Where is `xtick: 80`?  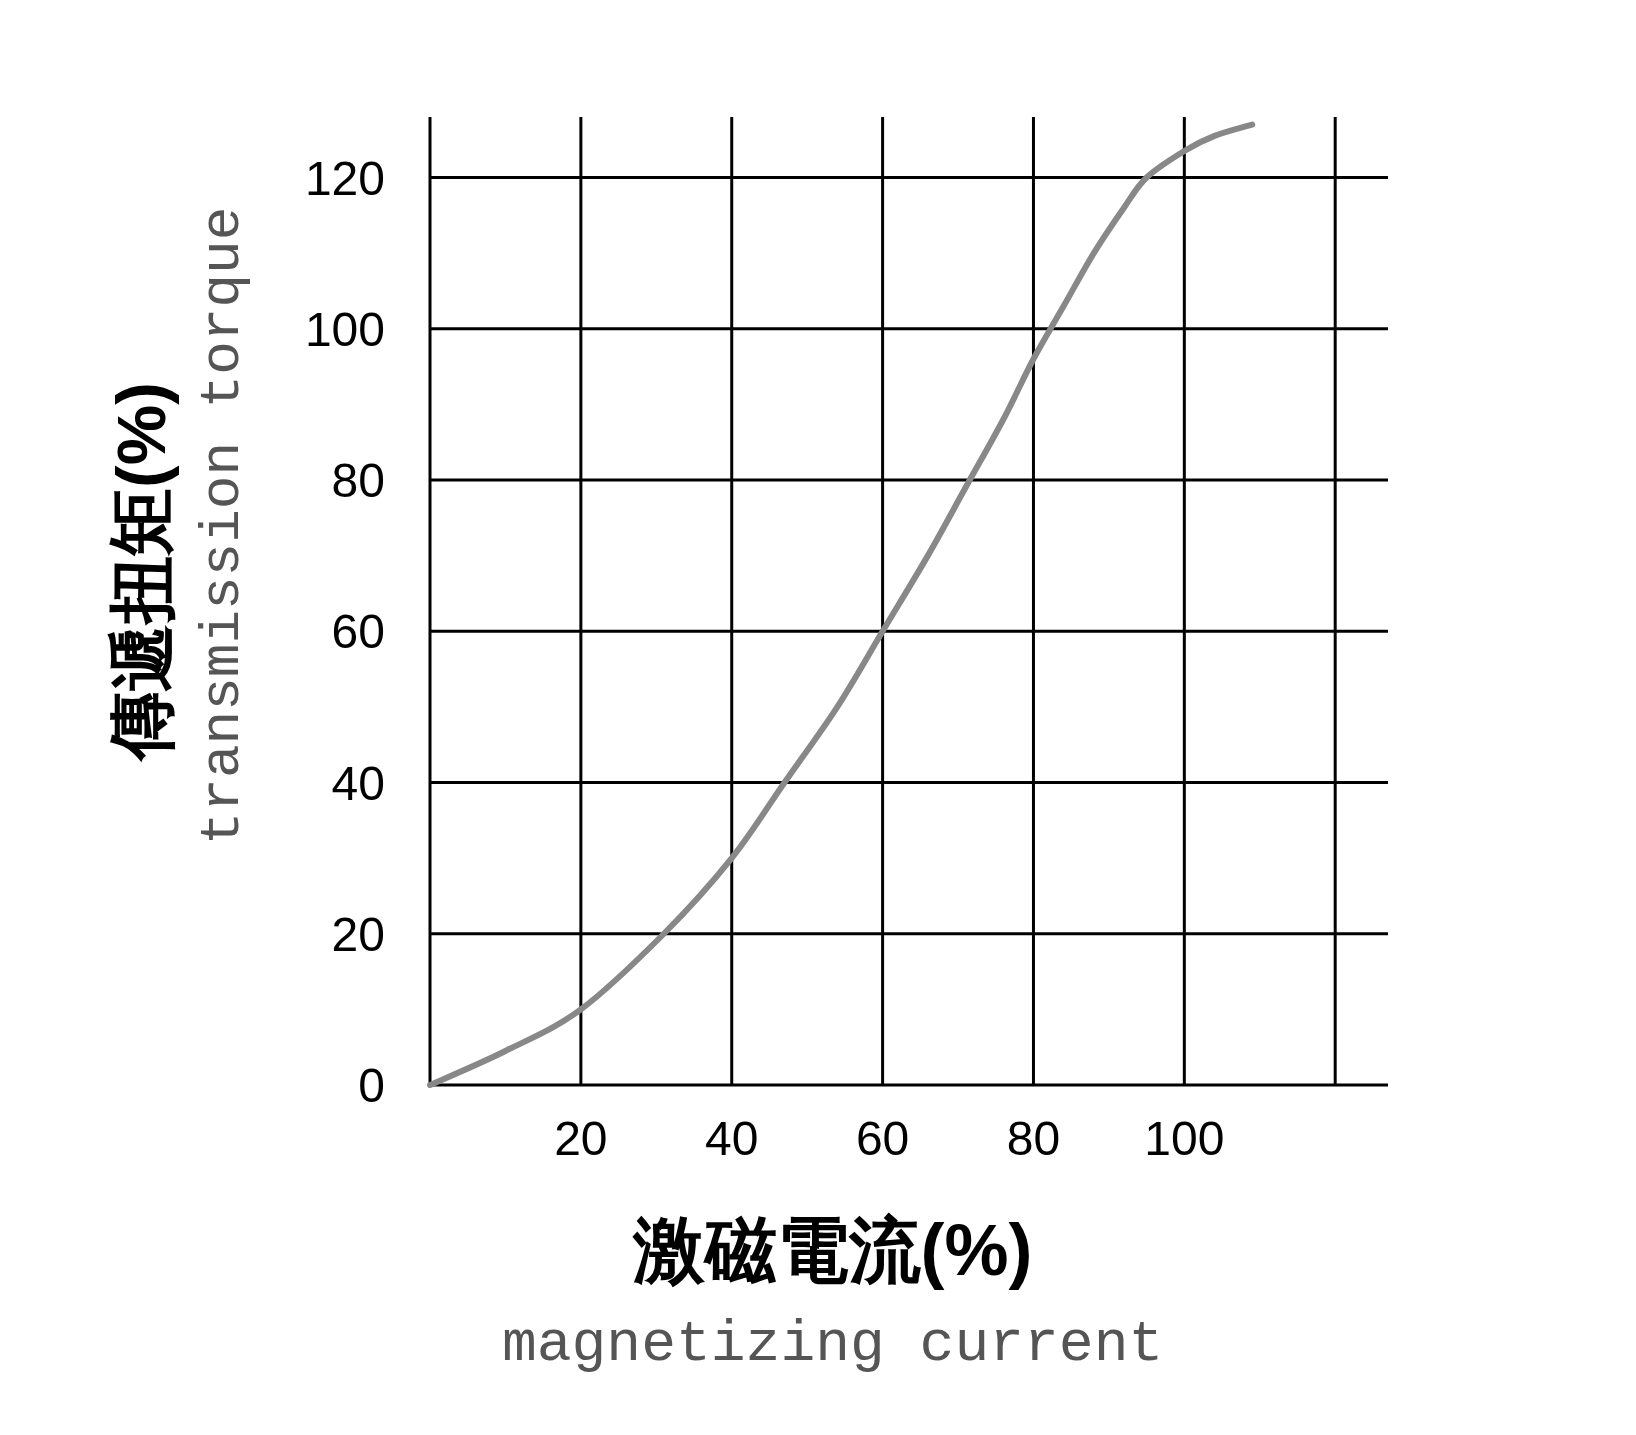
xtick: 80 is located at coordinates (1033, 1138).